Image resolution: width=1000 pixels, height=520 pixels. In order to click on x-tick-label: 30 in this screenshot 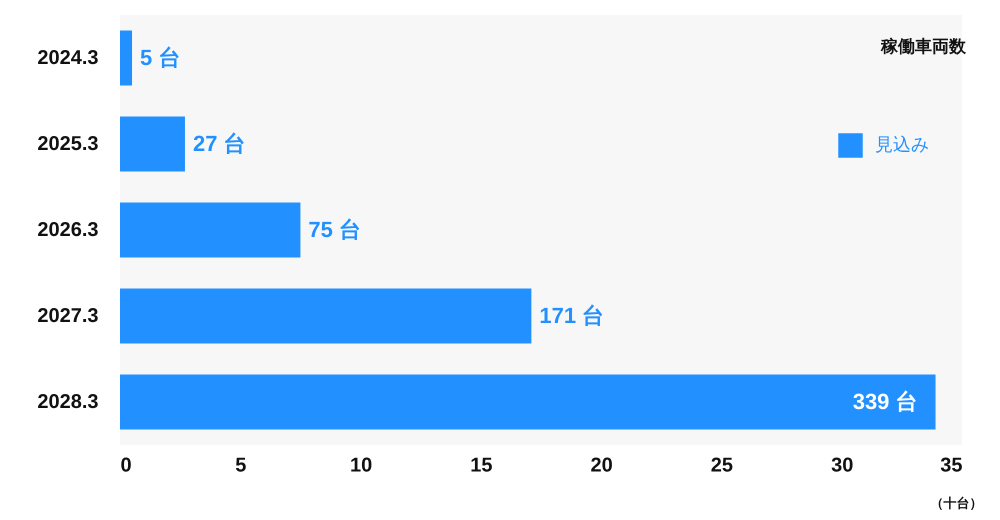, I will do `click(842, 465)`.